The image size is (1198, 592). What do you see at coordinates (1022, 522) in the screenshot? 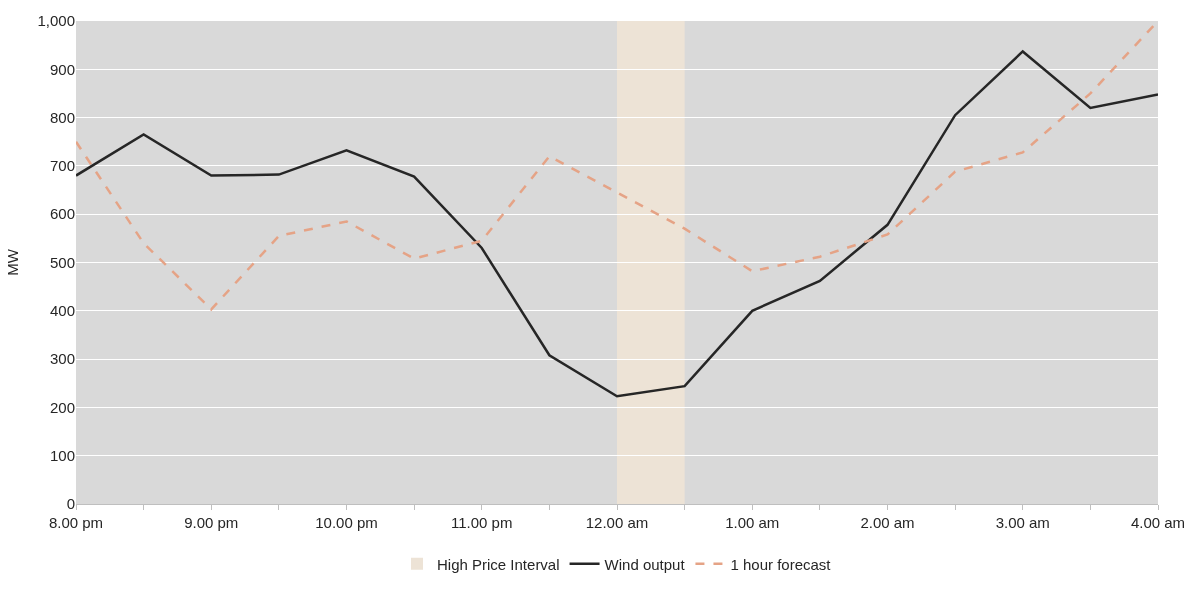
I see `x-tick-label: 3.00 am` at bounding box center [1022, 522].